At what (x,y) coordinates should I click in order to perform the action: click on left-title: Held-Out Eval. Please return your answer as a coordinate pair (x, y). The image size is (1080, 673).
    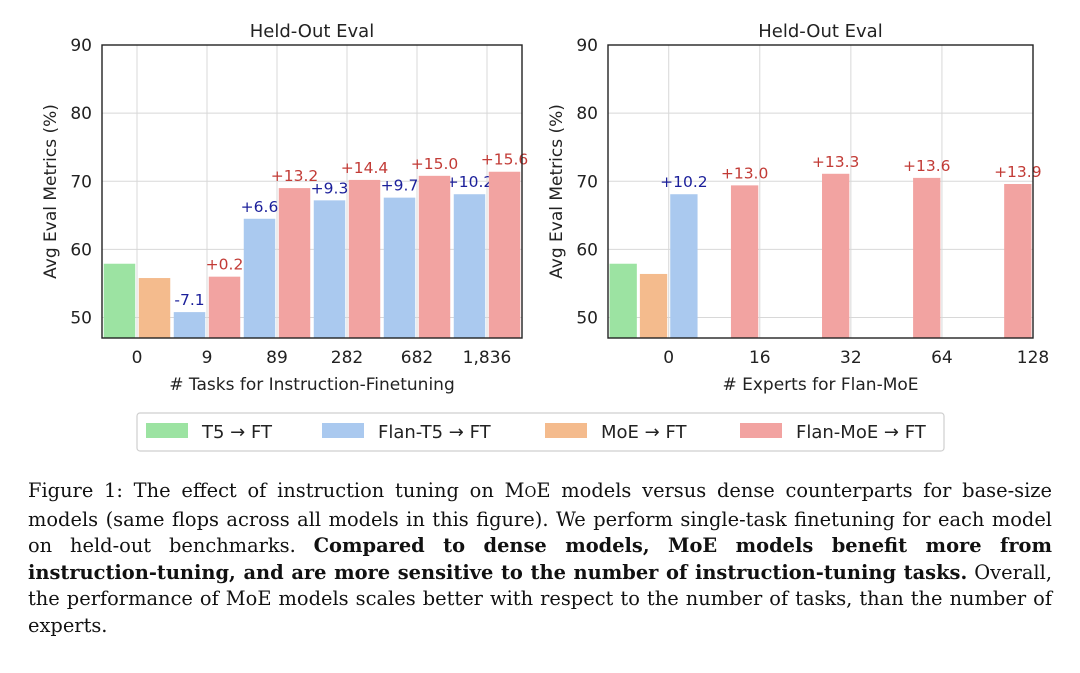
    Looking at the image, I should click on (312, 31).